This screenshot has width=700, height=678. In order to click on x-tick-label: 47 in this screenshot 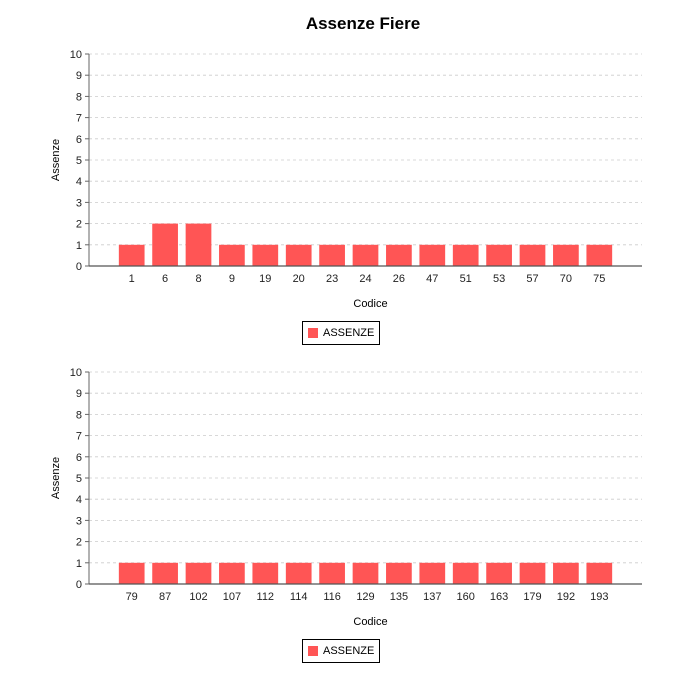, I will do `click(432, 279)`.